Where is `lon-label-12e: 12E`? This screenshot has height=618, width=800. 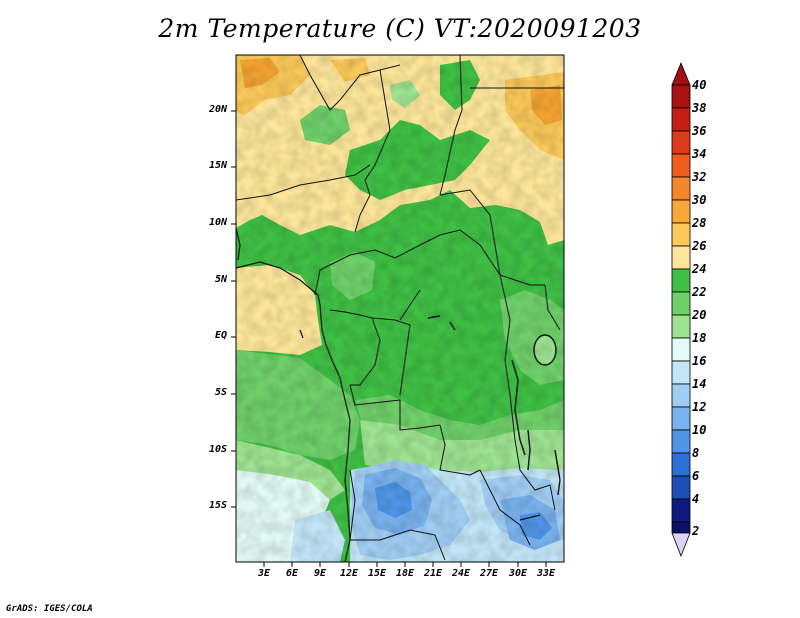 lon-label-12e: 12E is located at coordinates (349, 573).